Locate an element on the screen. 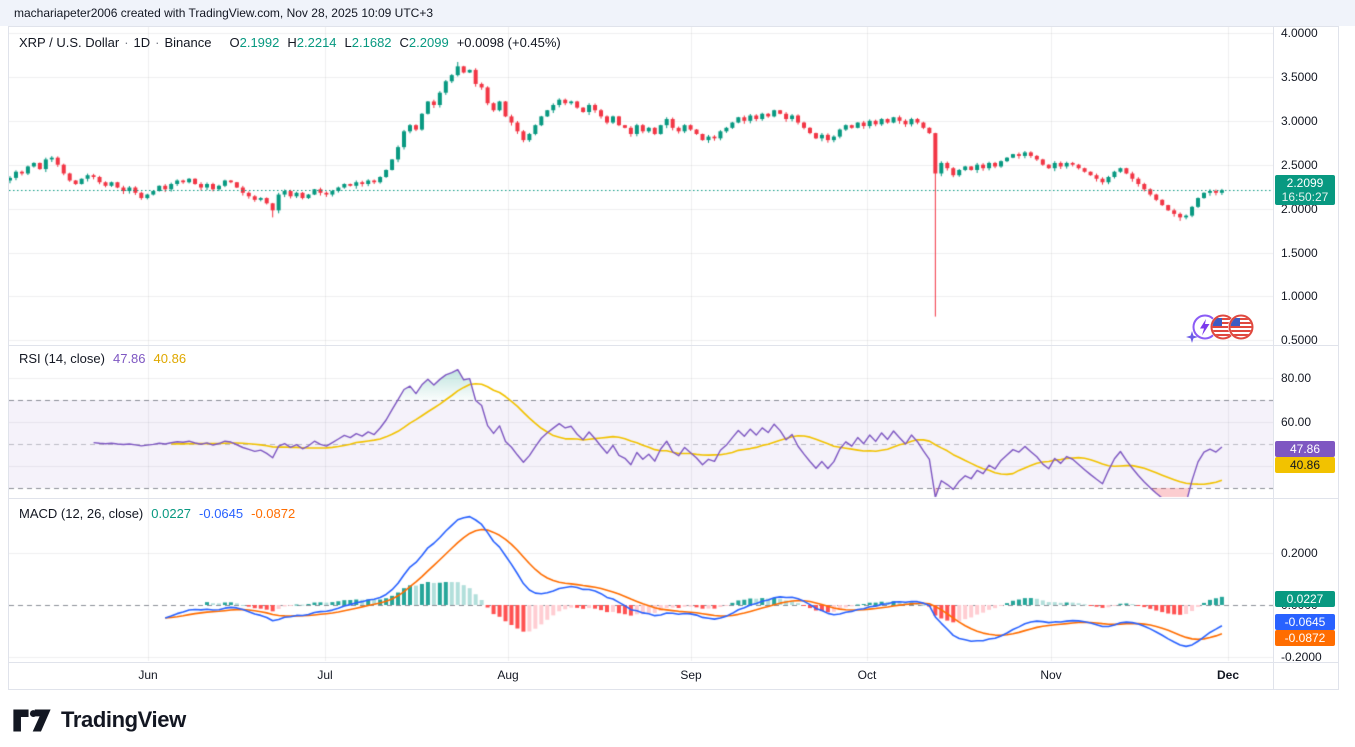 The height and width of the screenshot is (747, 1355). month-label-aug: Aug is located at coordinates (508, 675).